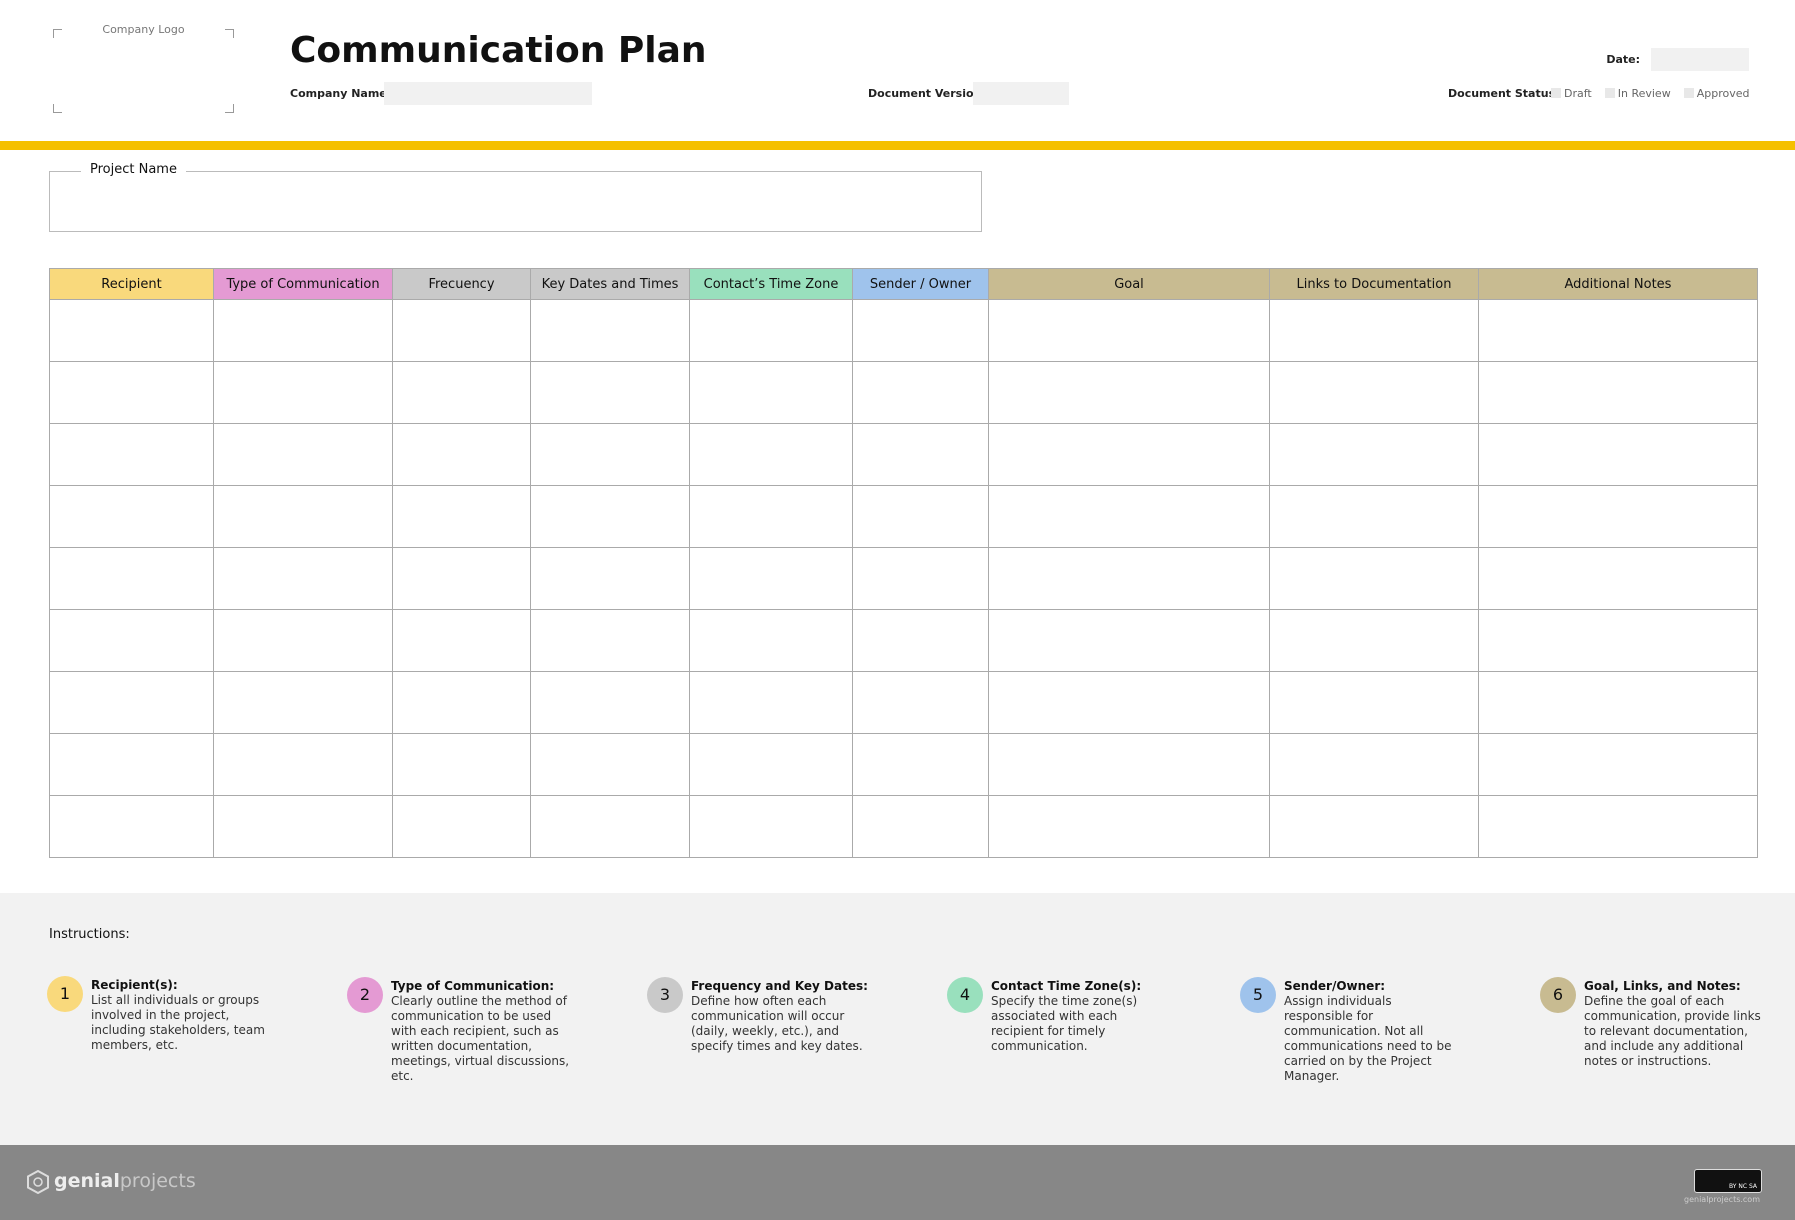 This screenshot has width=1795, height=1220. Describe the element at coordinates (1021, 93) in the screenshot. I see `document-version-input` at that location.